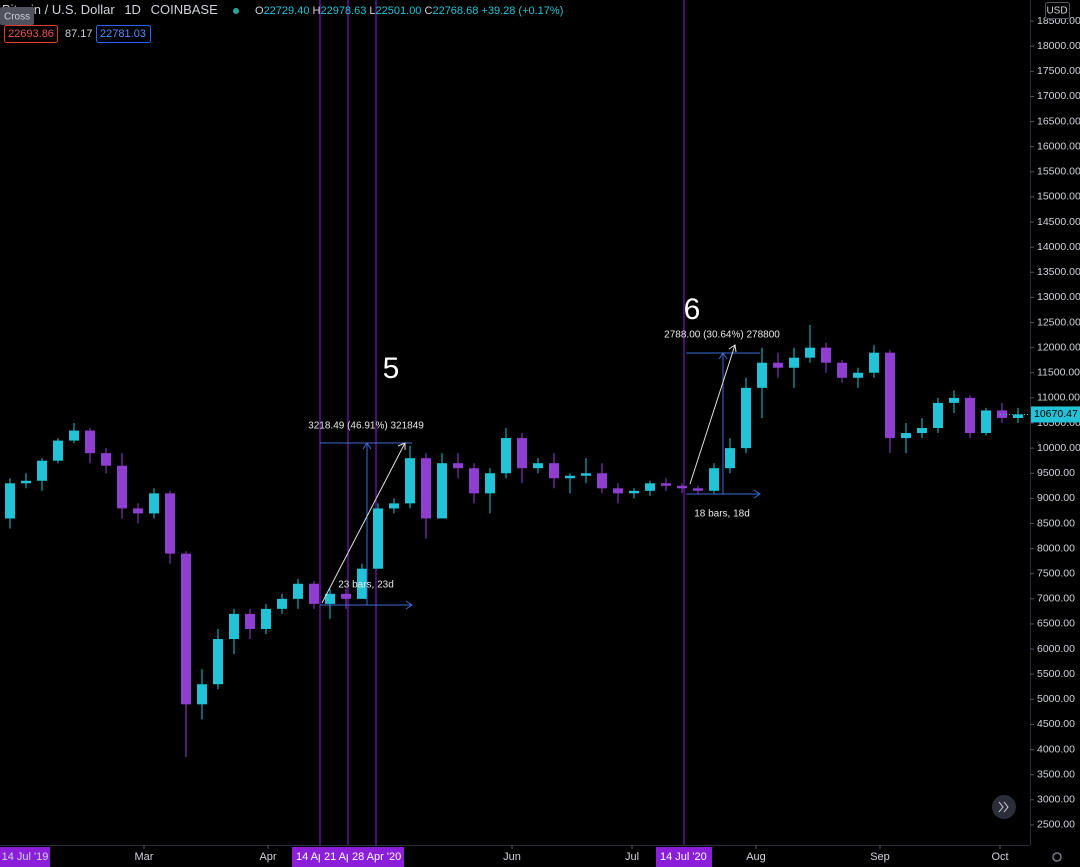 This screenshot has width=1080, height=867. What do you see at coordinates (429, 11) in the screenshot?
I see `ohlc-key: C` at bounding box center [429, 11].